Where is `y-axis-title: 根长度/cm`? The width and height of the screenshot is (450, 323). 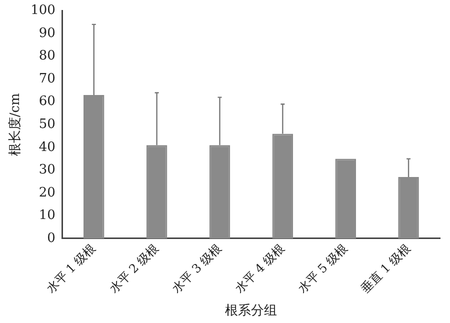
y-axis-title: 根长度/cm is located at coordinates (15, 124).